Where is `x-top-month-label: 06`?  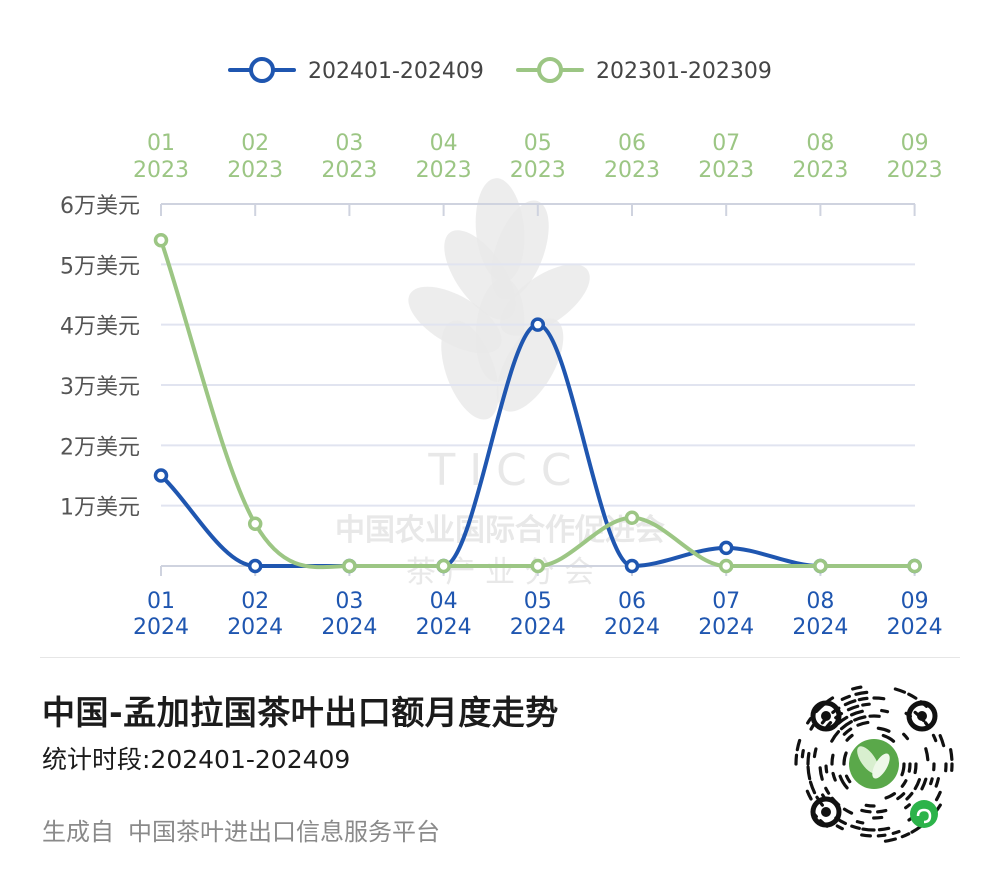 x-top-month-label: 06 is located at coordinates (632, 143).